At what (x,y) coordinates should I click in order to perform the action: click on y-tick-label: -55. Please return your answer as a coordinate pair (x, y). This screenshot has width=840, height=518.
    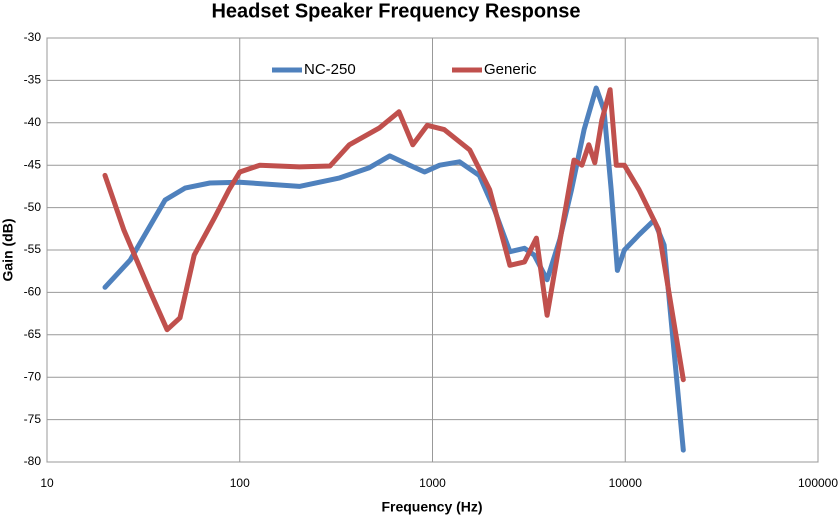
    Looking at the image, I should click on (33, 249).